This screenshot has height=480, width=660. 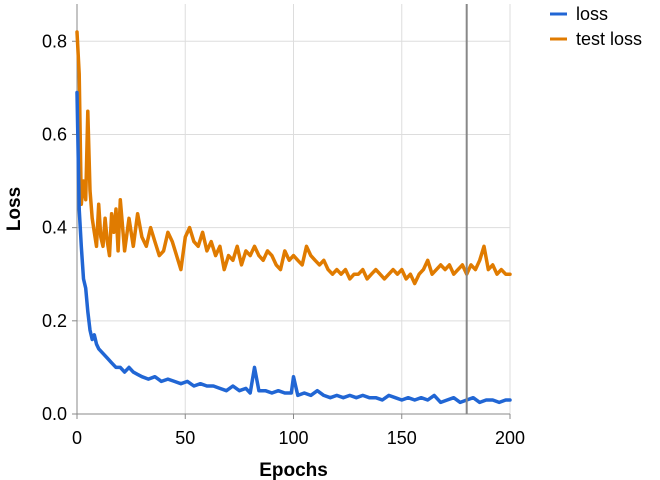 I want to click on y-axis-title: Loss, so click(x=14, y=209).